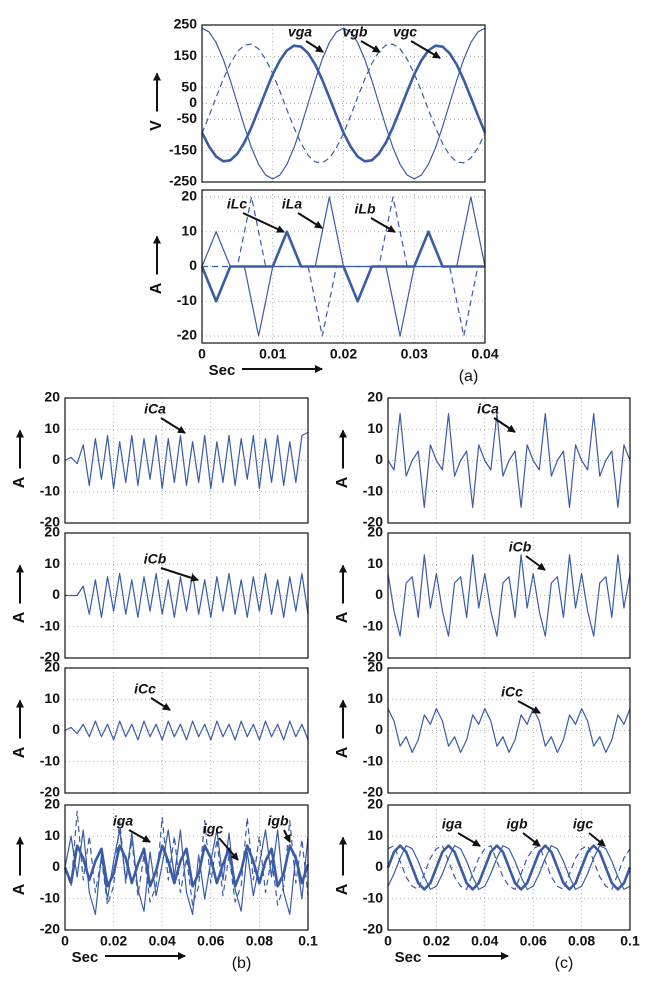  I want to click on series-label: vga, so click(300, 32).